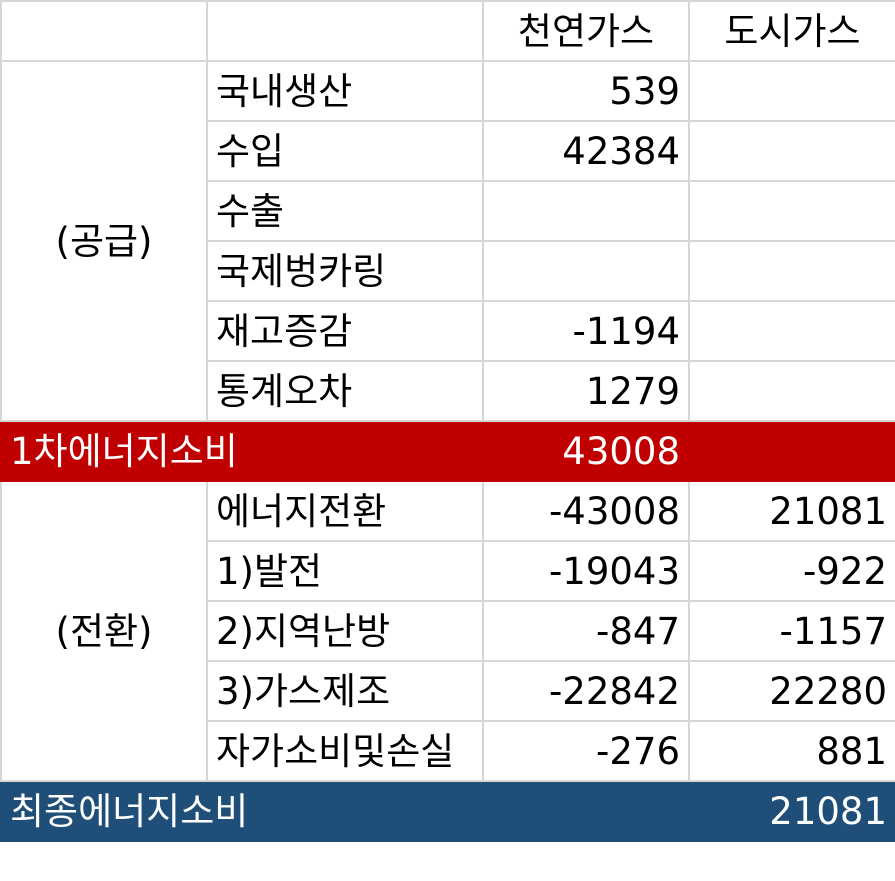 This screenshot has height=881, width=895. Describe the element at coordinates (791, 511) in the screenshot. I see `city-gas-value: 21081` at that location.